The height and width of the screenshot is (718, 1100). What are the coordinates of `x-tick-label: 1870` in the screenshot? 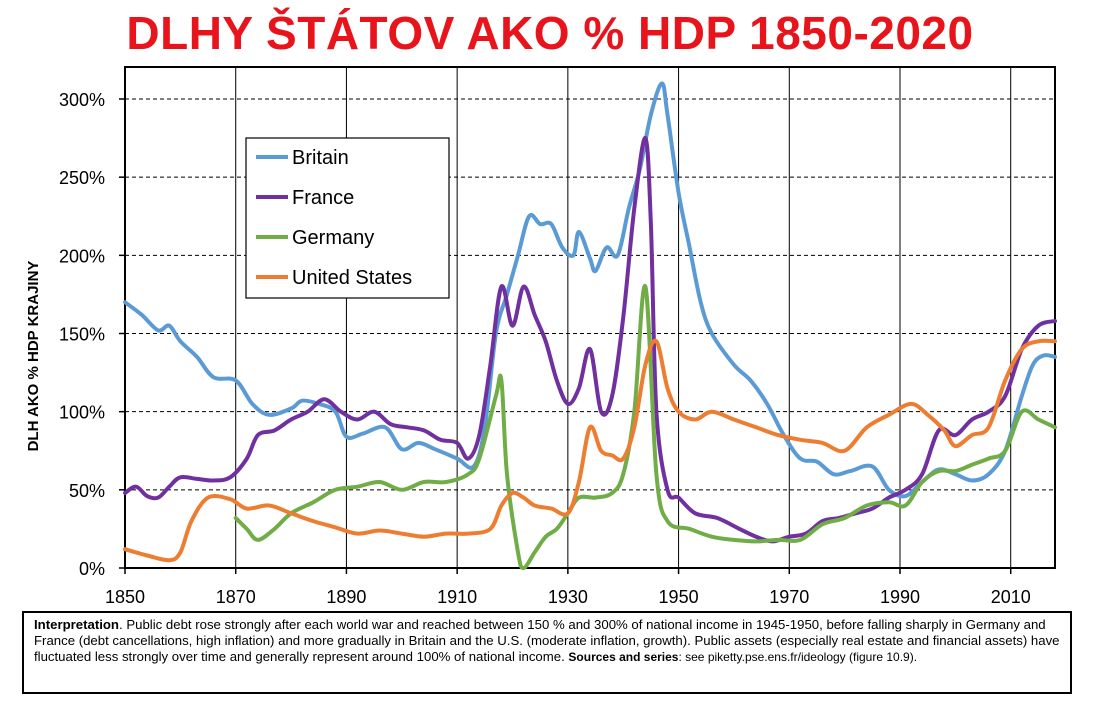 It's located at (236, 597).